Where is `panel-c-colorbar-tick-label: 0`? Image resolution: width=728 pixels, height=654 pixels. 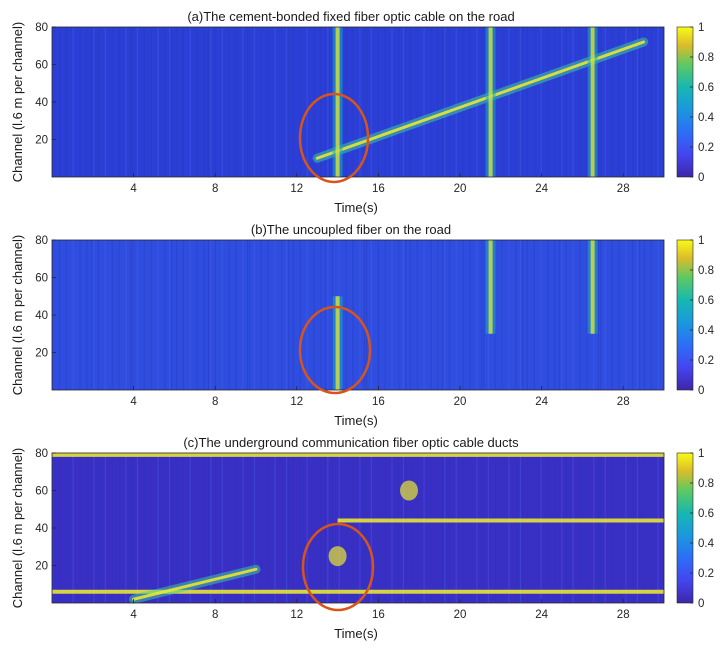 panel-c-colorbar-tick-label: 0 is located at coordinates (701, 604).